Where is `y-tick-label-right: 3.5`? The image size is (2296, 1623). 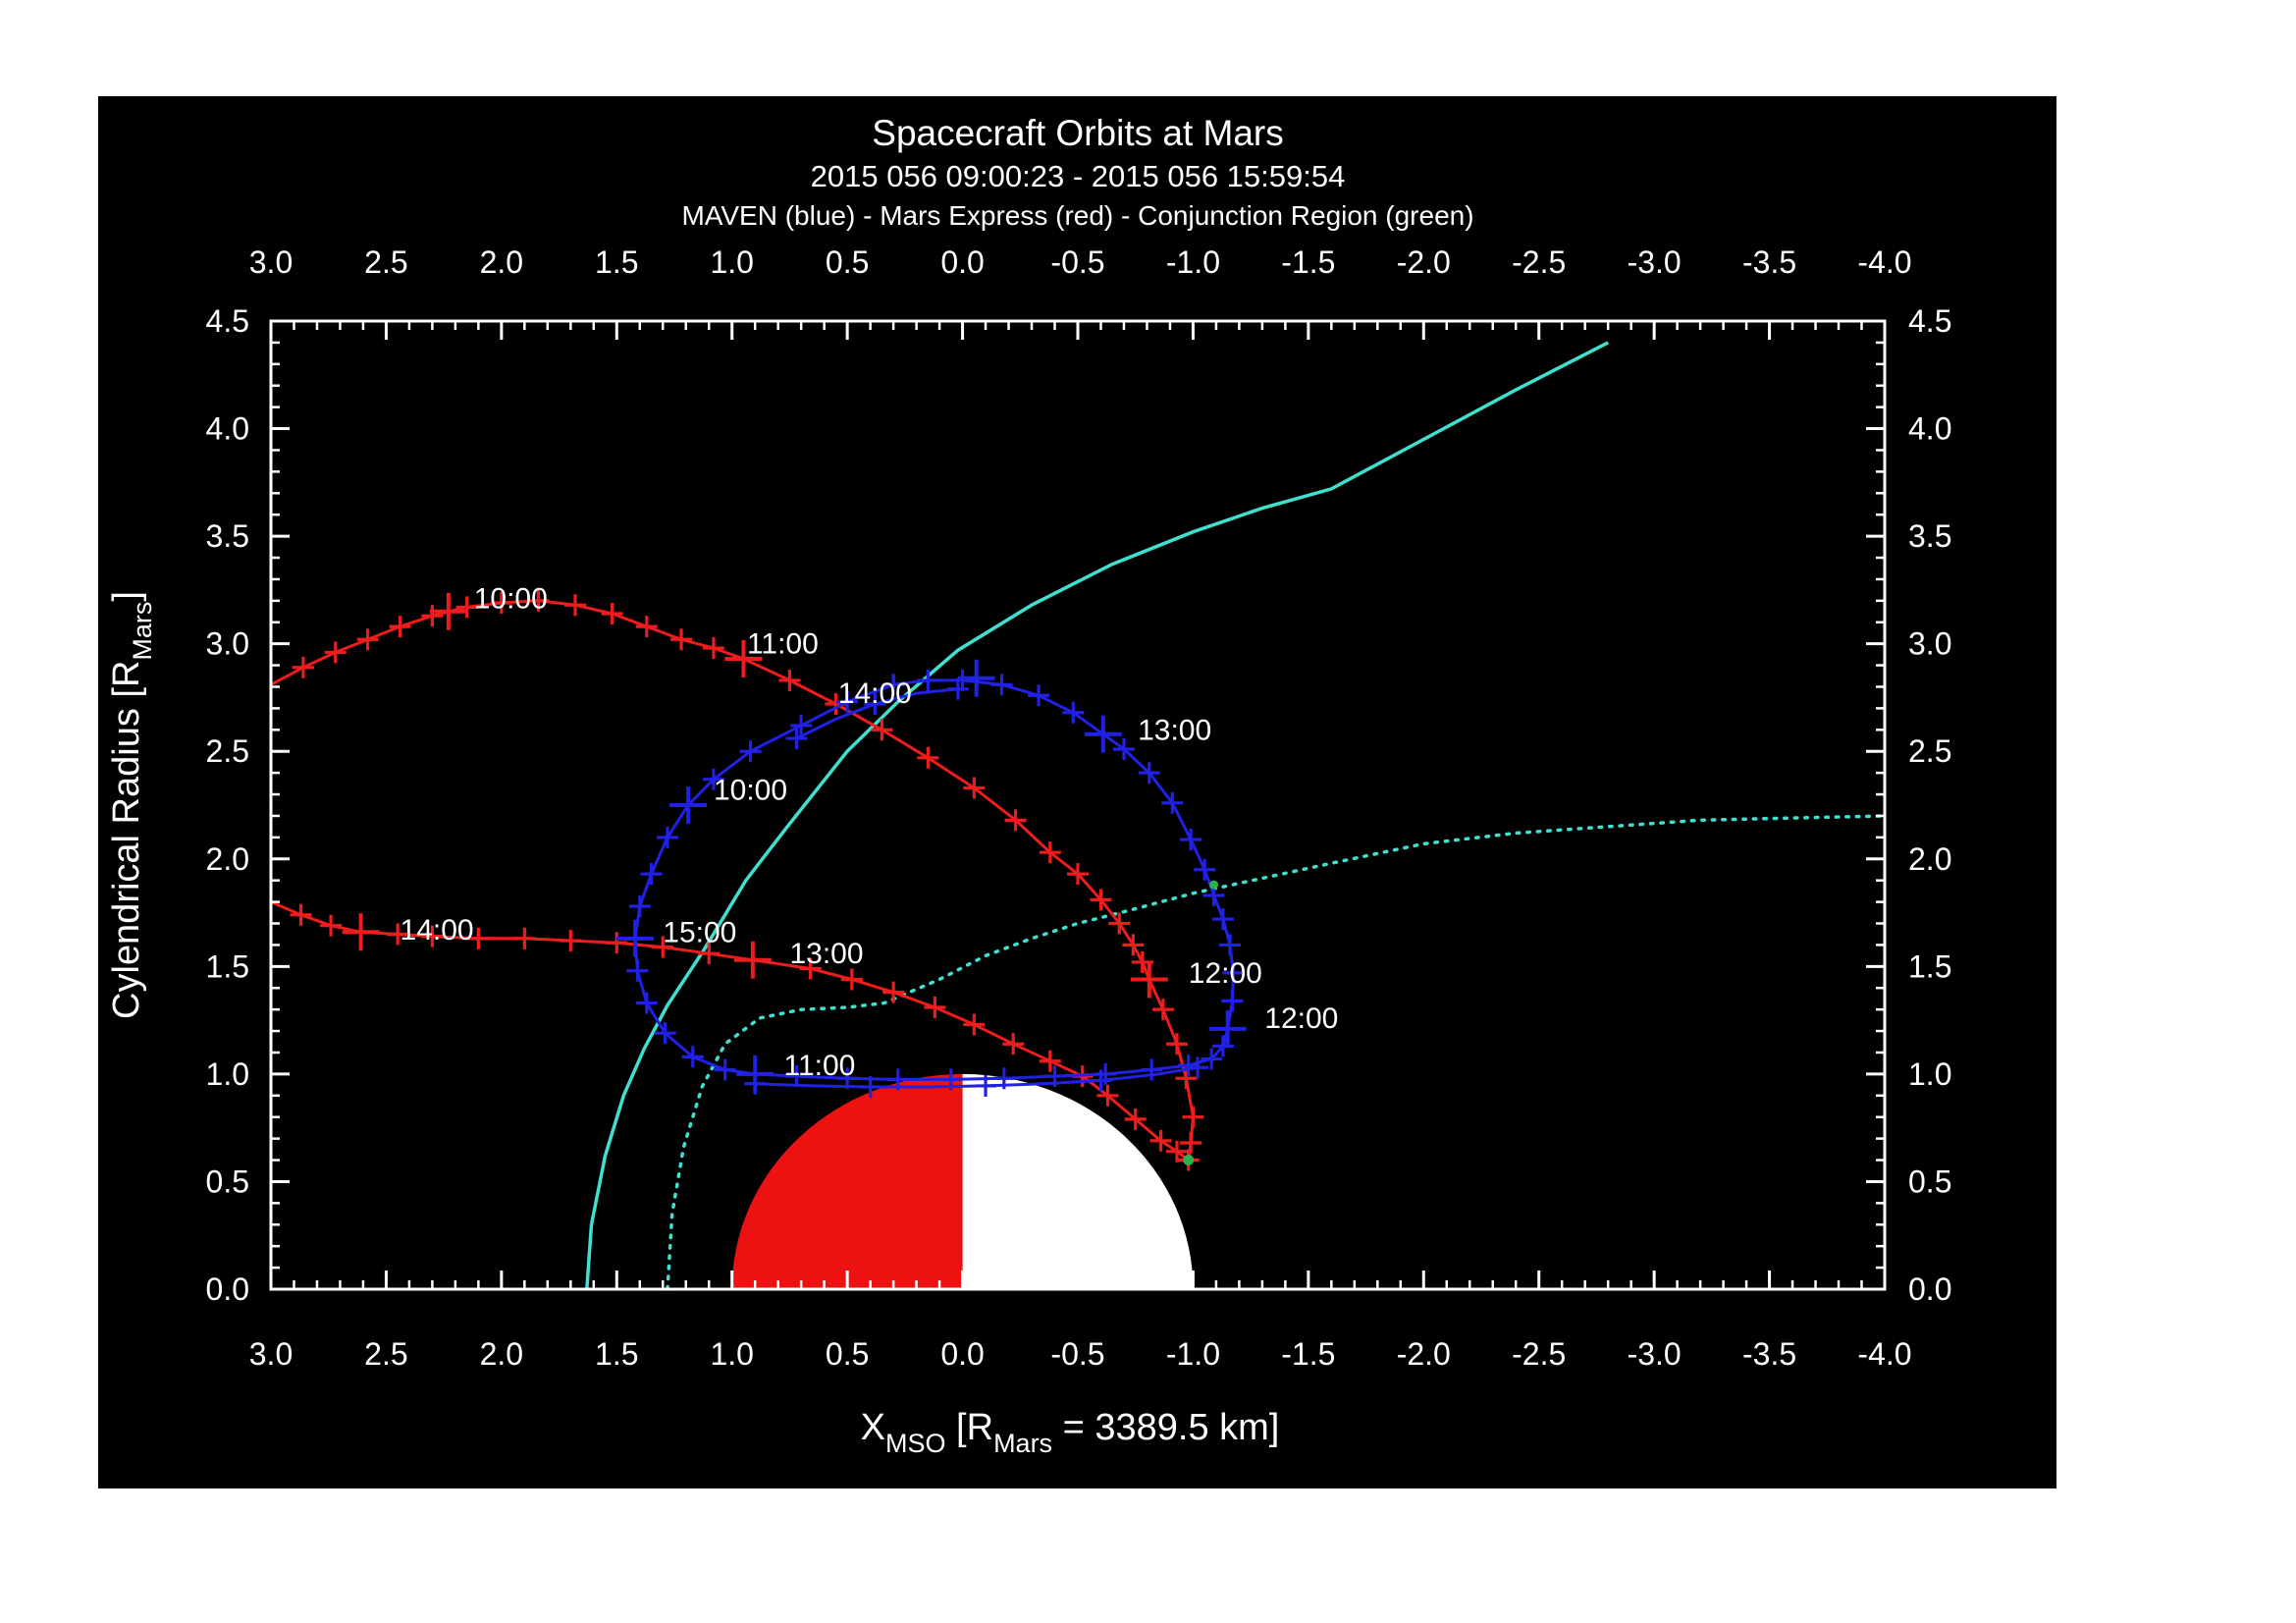 y-tick-label-right: 3.5 is located at coordinates (1929, 536).